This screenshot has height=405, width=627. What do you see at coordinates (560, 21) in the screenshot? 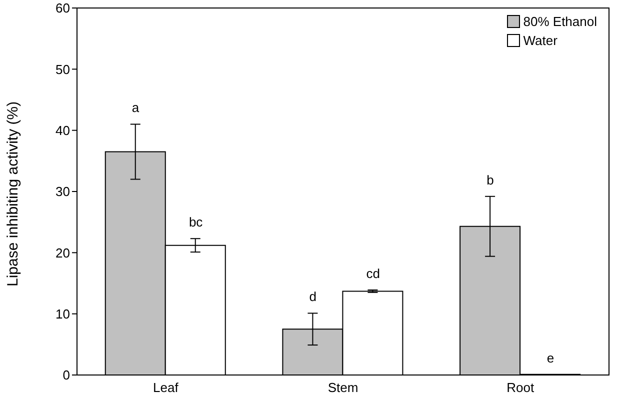
I see `legend-label: 80% Ethanol` at bounding box center [560, 21].